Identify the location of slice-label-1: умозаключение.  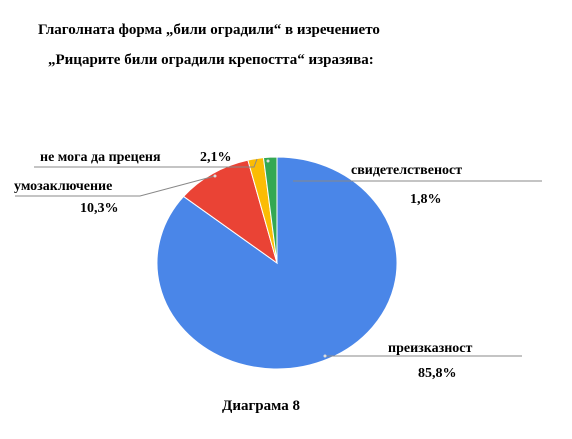
(63, 186).